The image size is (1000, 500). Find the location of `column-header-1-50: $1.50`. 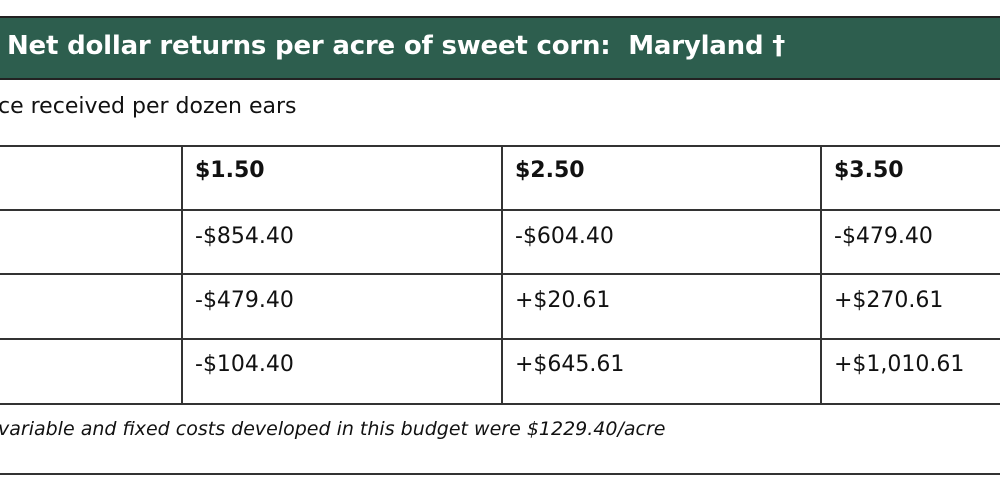

column-header-1-50: $1.50 is located at coordinates (230, 170).